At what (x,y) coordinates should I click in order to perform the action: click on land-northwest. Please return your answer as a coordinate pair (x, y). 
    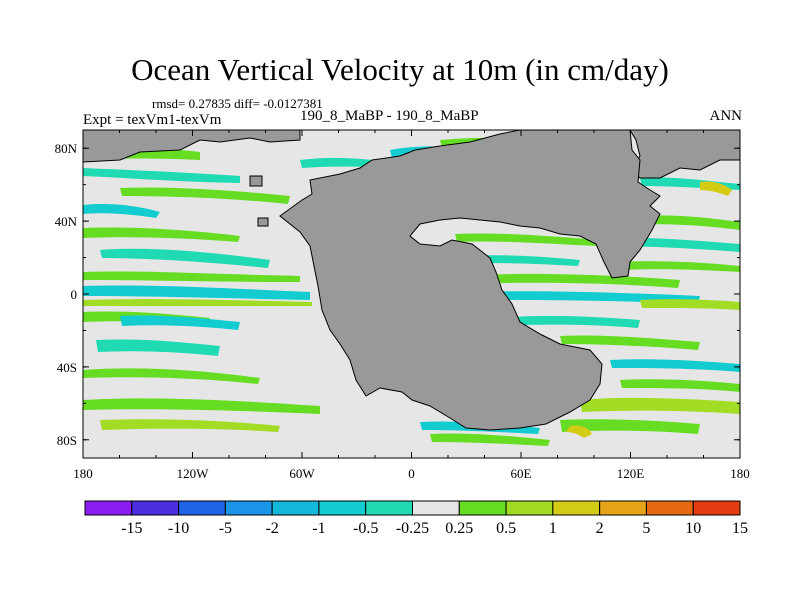
    Looking at the image, I should click on (192, 146).